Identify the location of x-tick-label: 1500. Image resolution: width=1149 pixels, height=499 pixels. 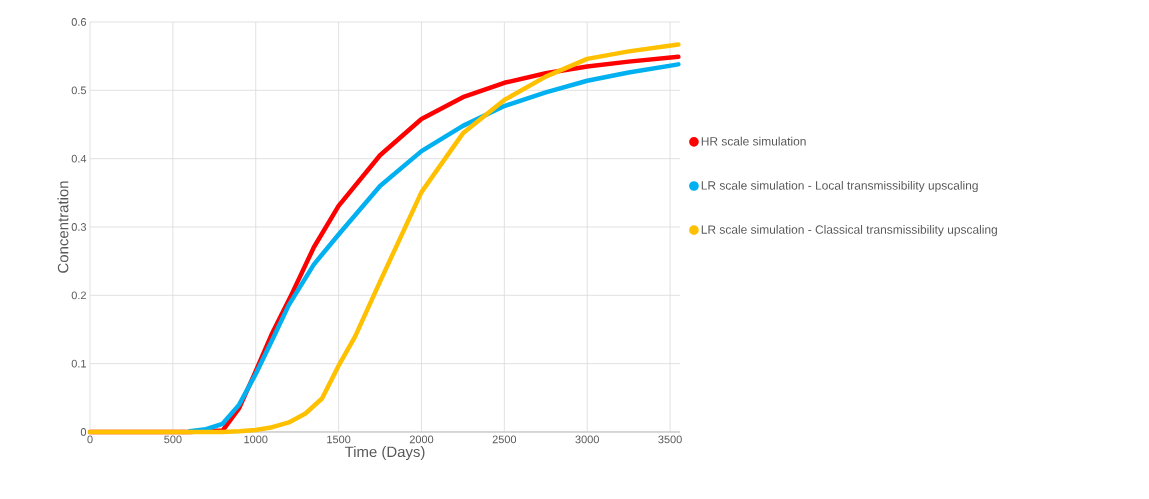
(339, 439).